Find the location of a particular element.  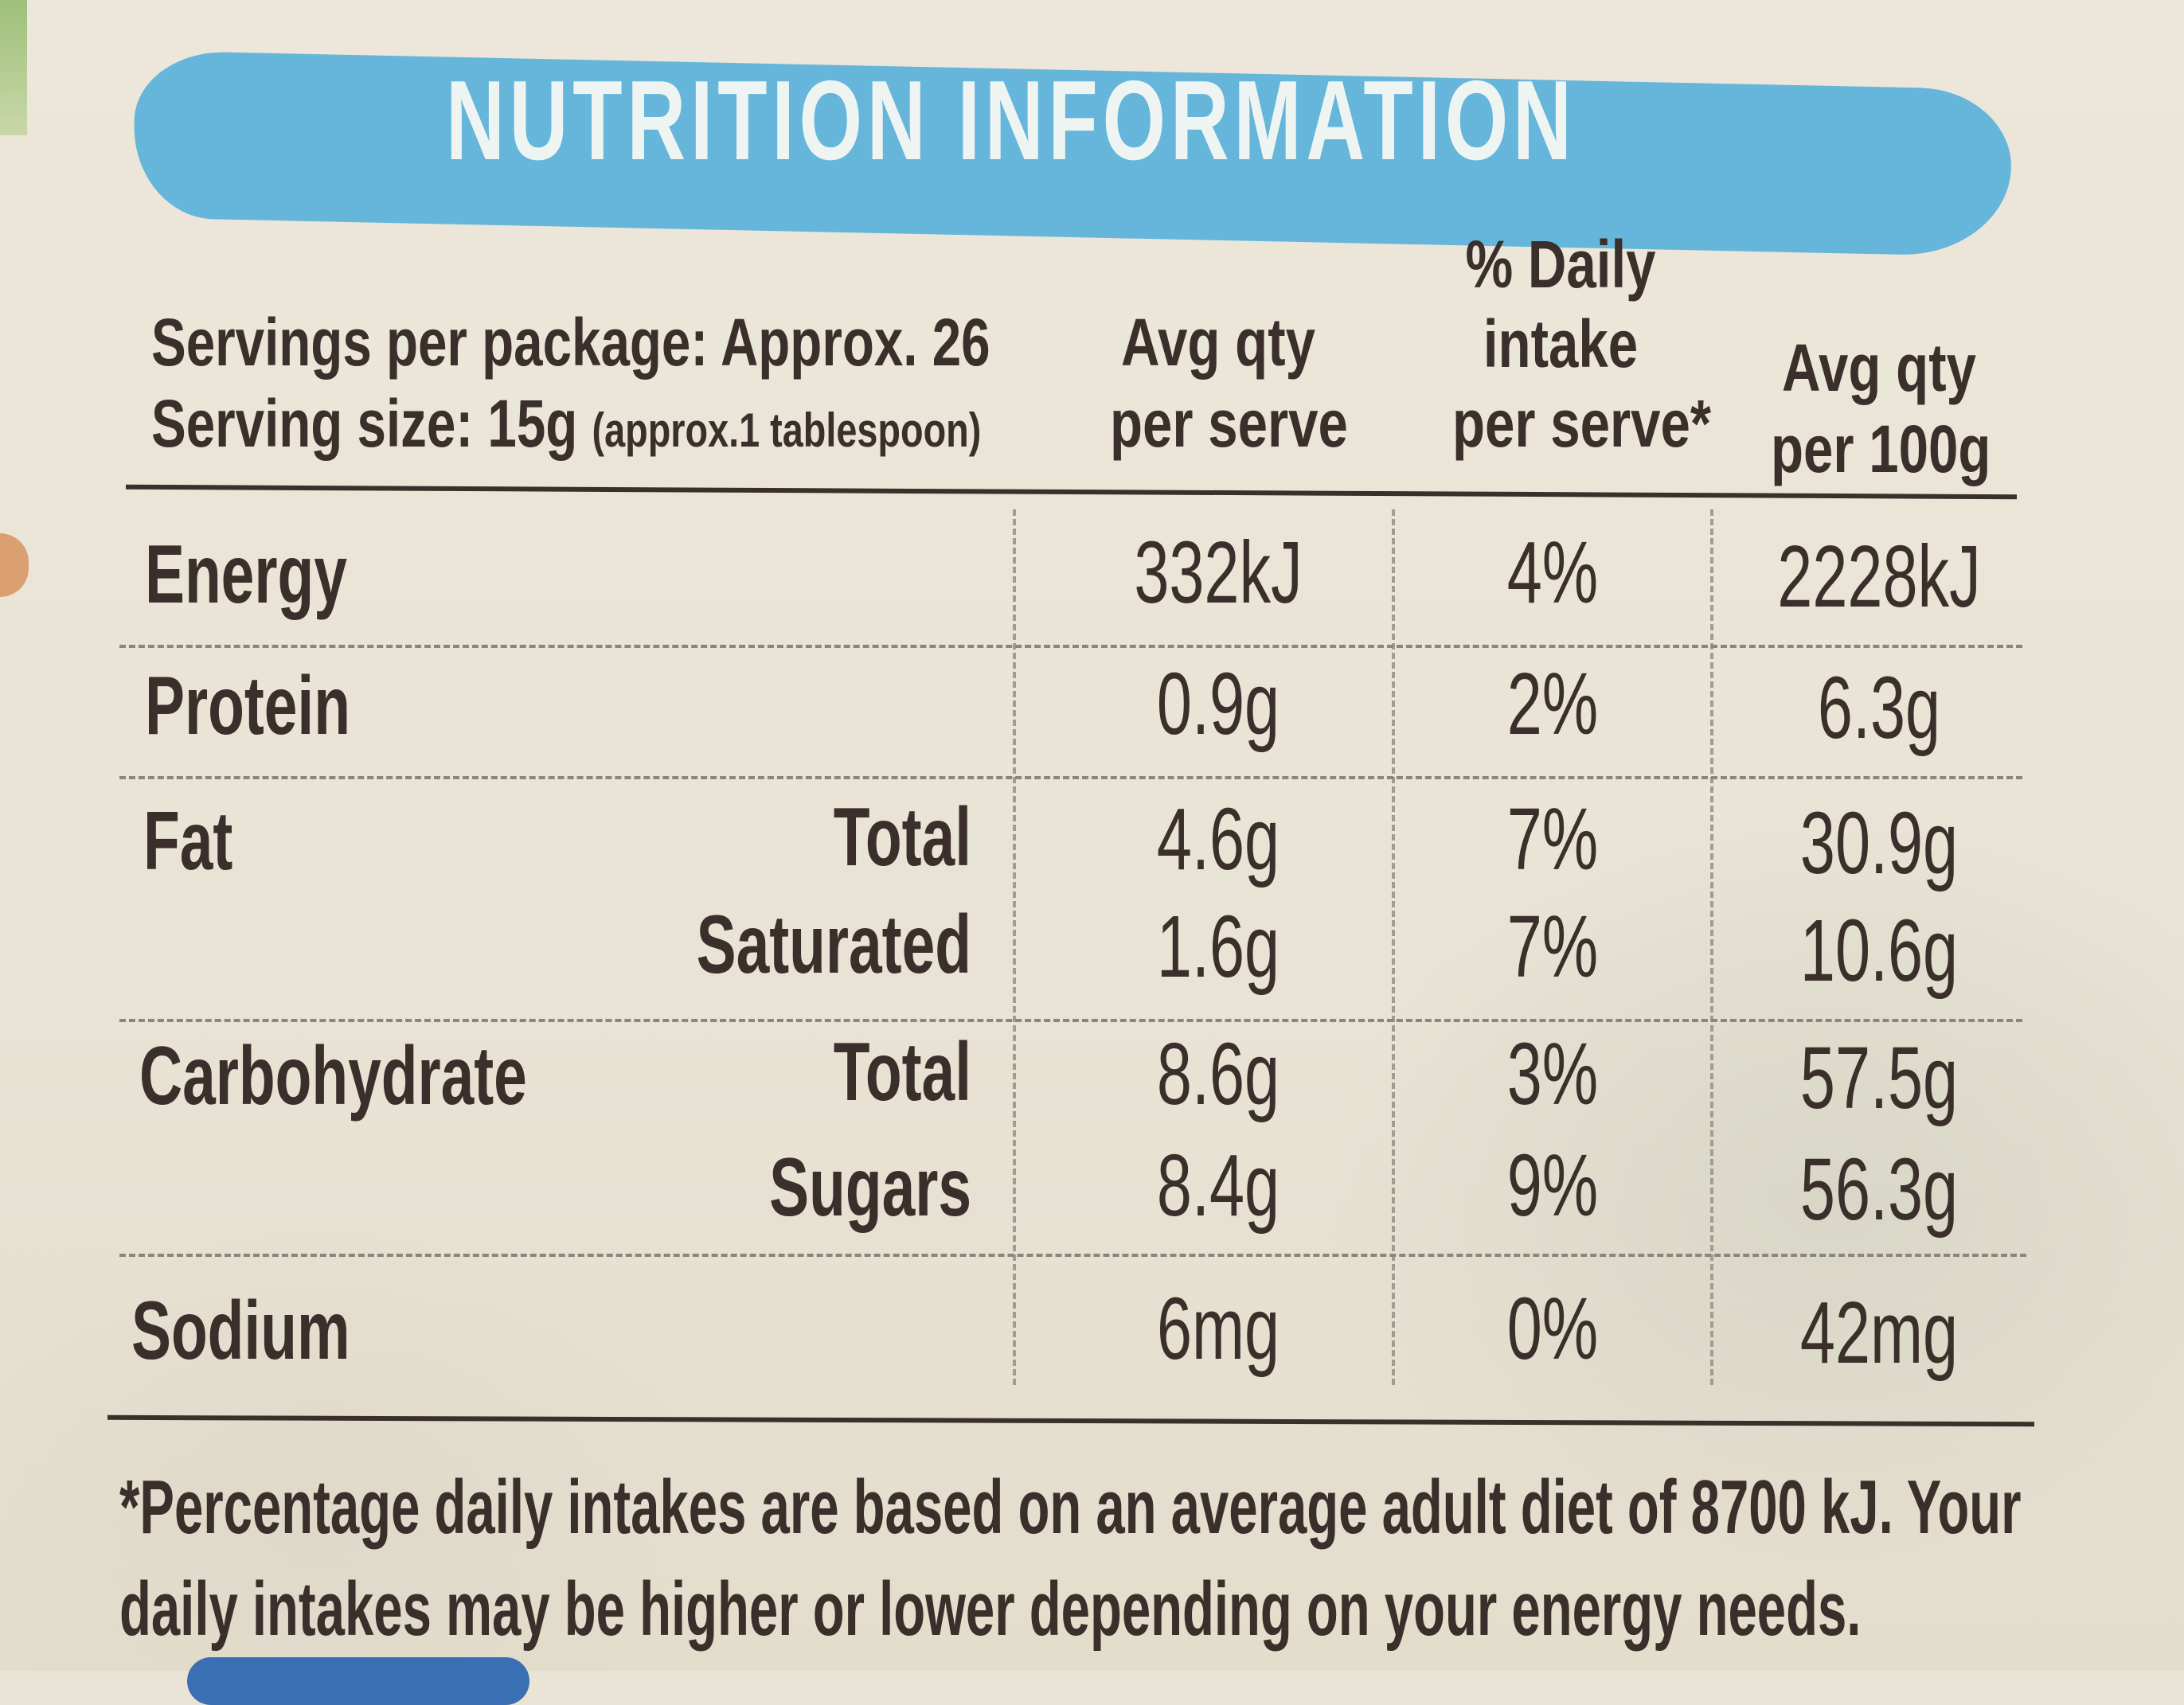

sodium-daily-intake: 0% is located at coordinates (1552, 1329).